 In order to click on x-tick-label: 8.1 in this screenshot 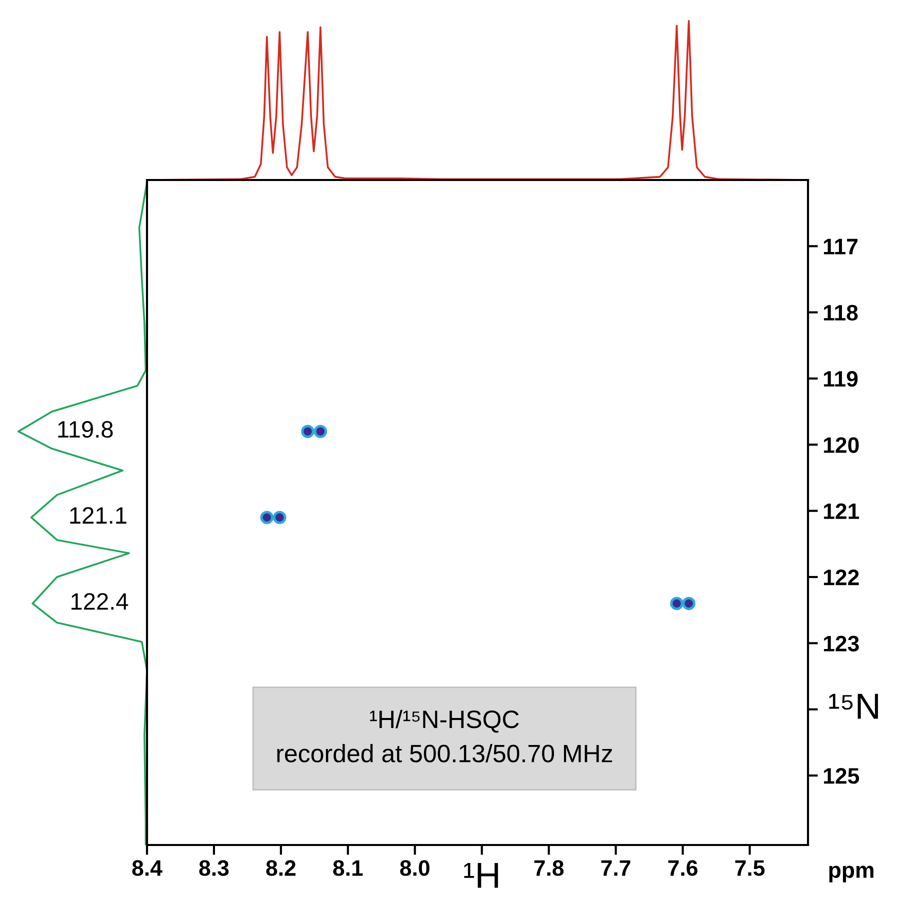, I will do `click(348, 868)`.